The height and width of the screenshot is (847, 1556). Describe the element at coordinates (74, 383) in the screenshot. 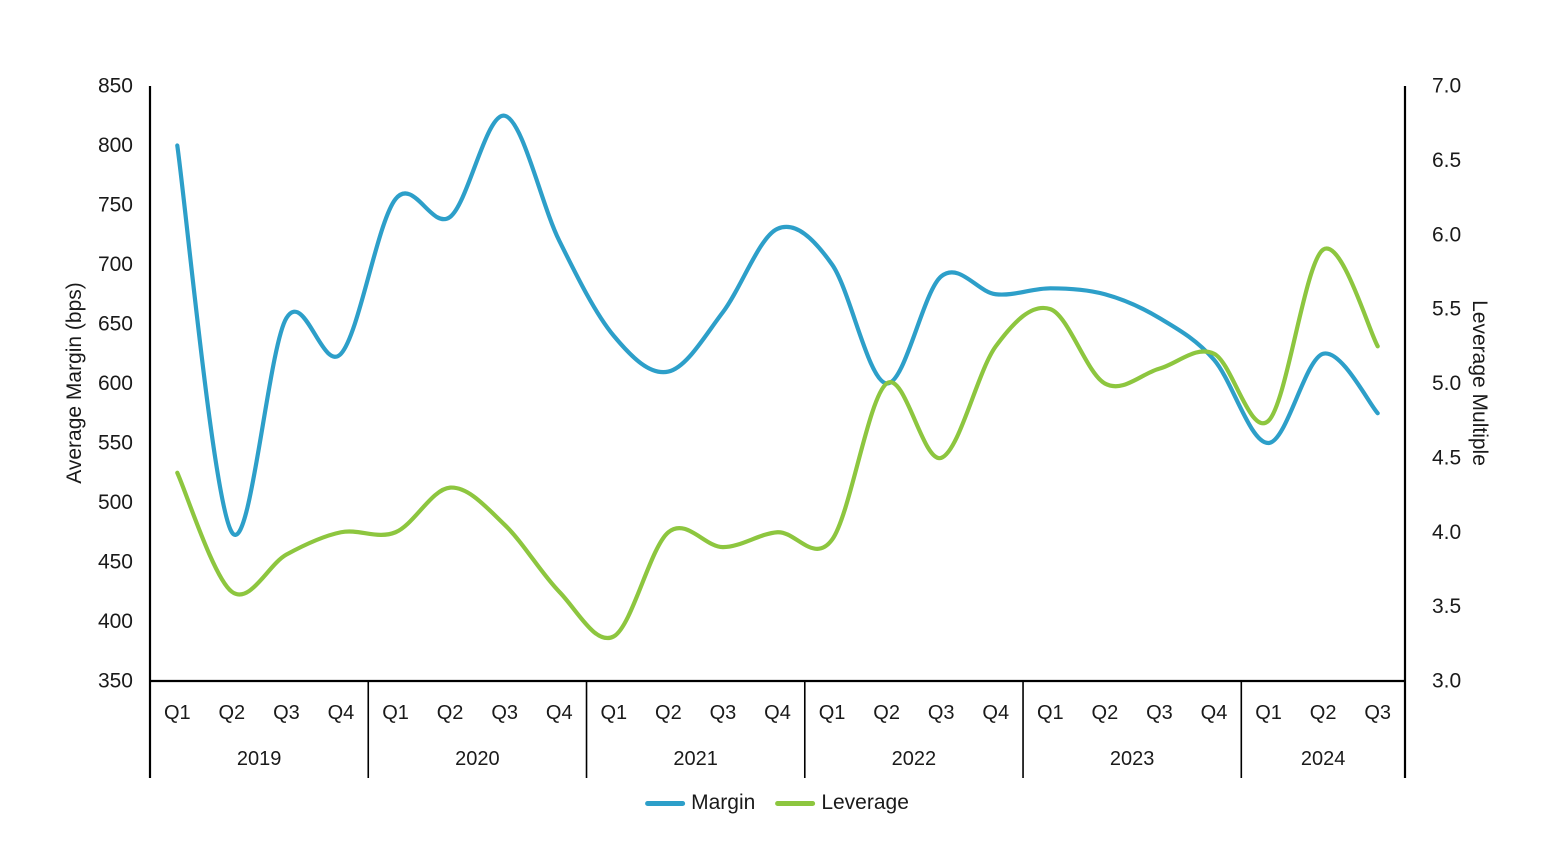

I see `left-axis-title: Average Margin (bps)` at that location.